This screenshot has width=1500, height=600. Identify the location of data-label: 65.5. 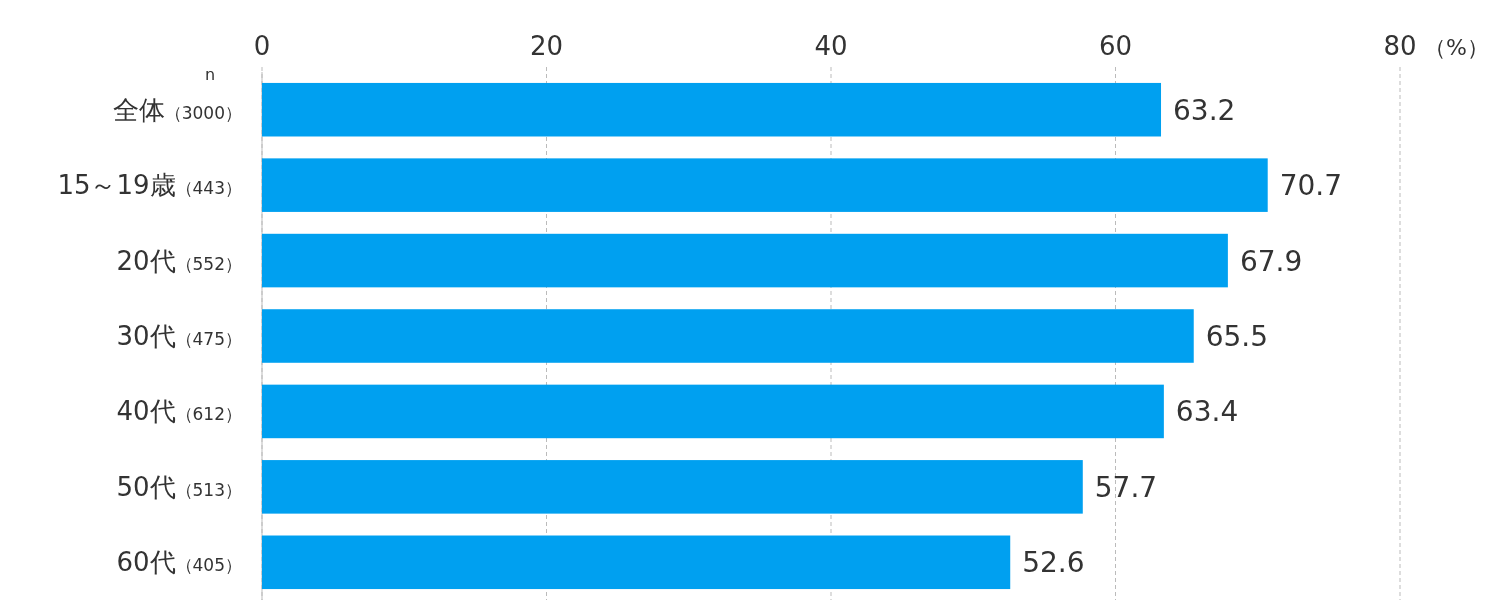
(1237, 336).